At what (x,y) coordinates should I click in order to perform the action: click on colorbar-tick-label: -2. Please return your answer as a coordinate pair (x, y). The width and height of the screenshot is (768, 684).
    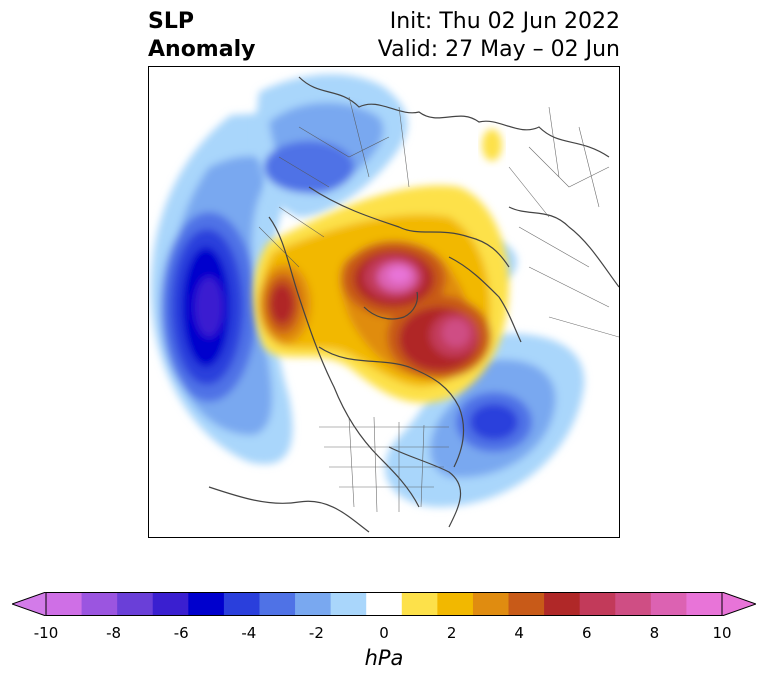
    Looking at the image, I should click on (316, 633).